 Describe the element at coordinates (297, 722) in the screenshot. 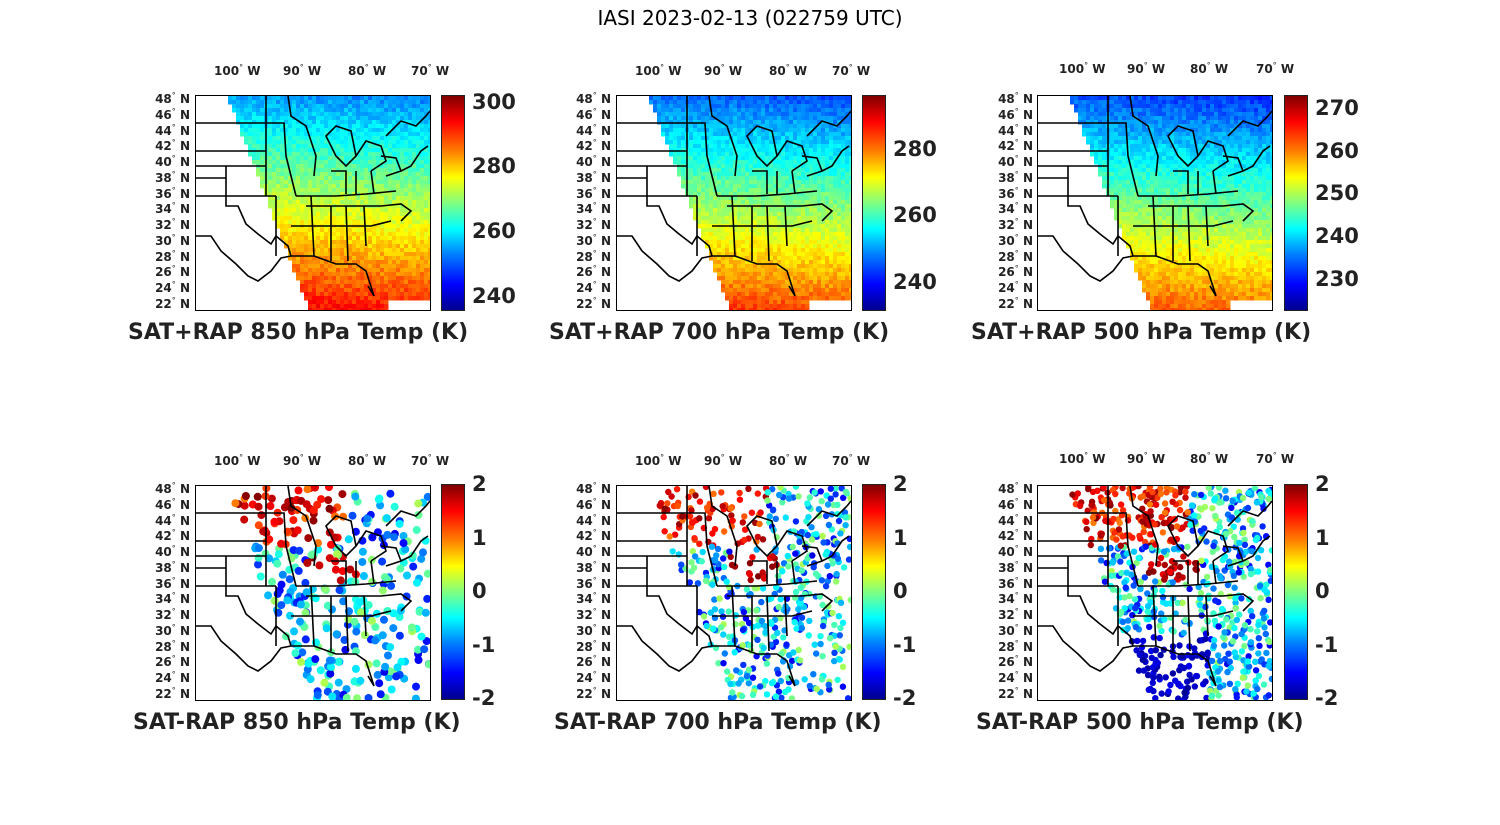

I see `panel-title: SAT-RAP 850 hPa Temp (K)` at that location.